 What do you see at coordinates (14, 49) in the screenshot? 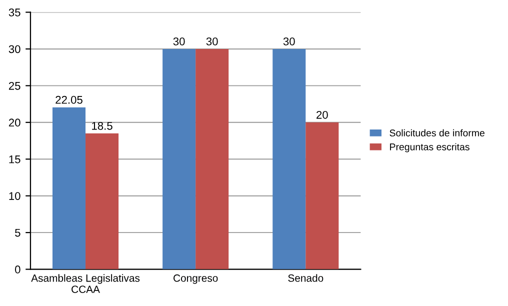
I see `y-tick-label: 30` at bounding box center [14, 49].